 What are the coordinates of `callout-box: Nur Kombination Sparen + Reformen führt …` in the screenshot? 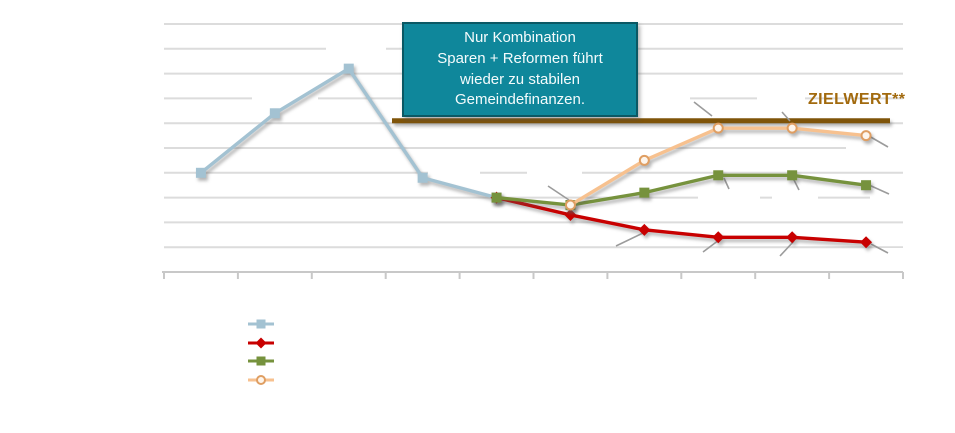 It's located at (520, 69).